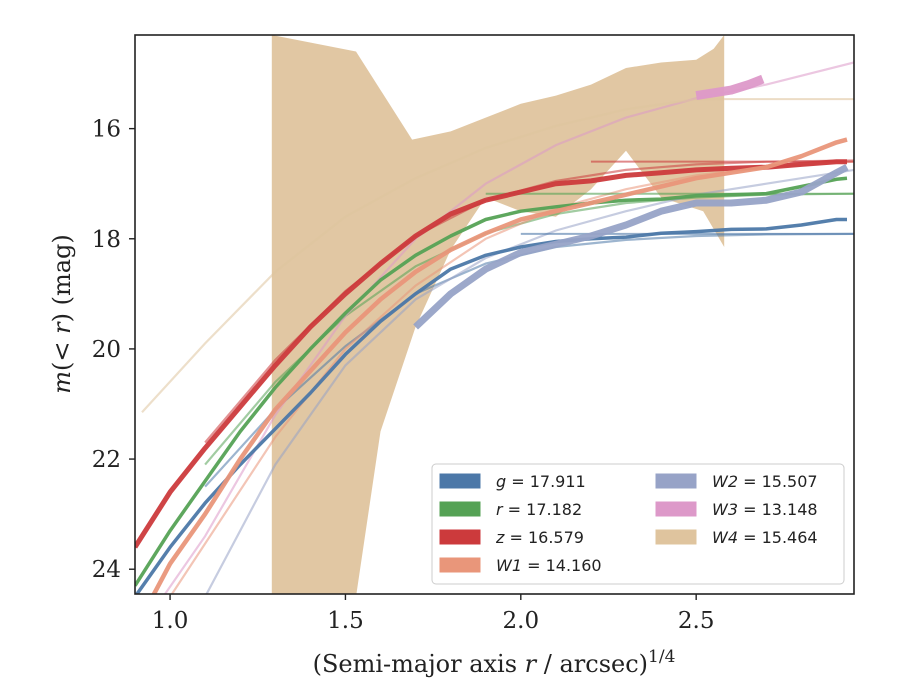  I want to click on data-curve-w2, so click(631, 247).